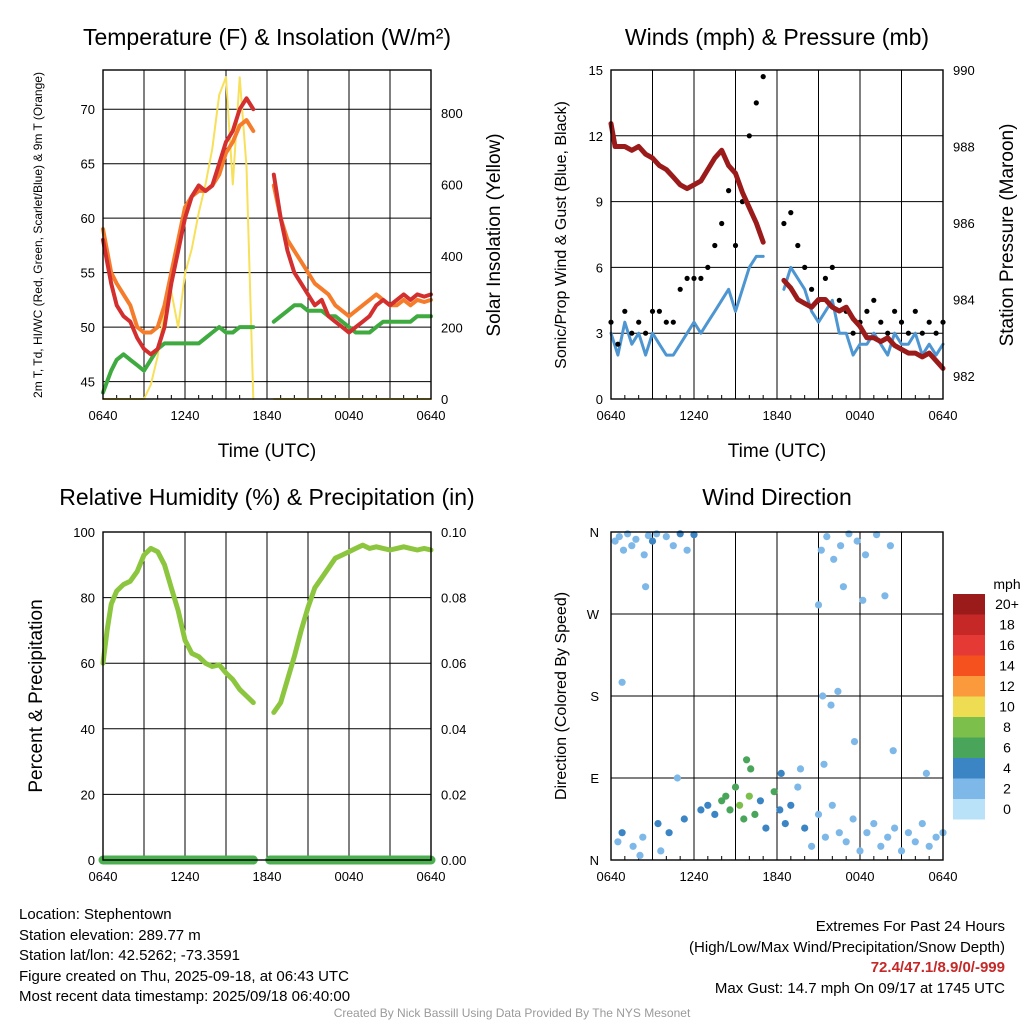  I want to click on temperature-2m-series-line, so click(267, 226).